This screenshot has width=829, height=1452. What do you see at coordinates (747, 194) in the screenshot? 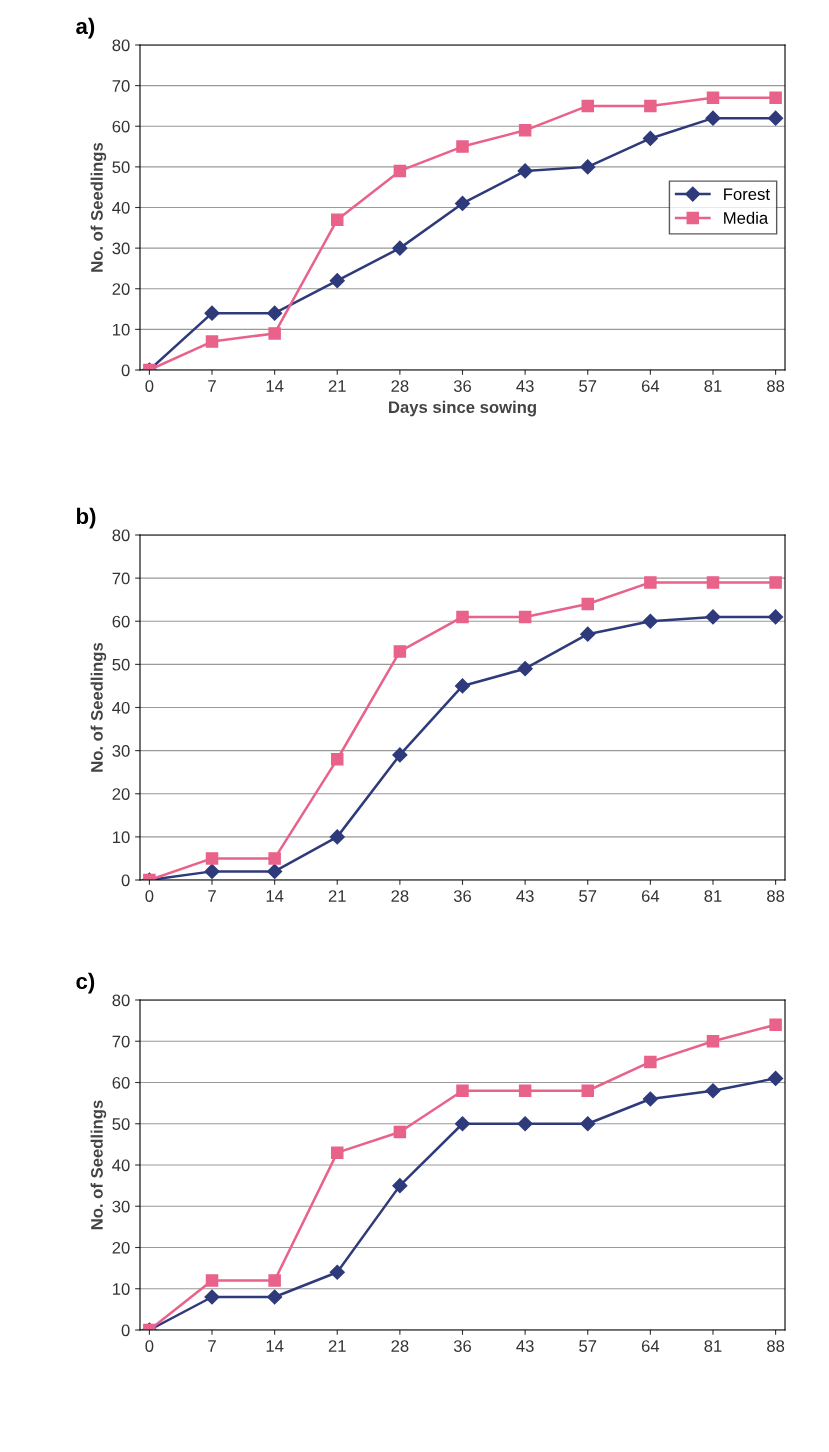
I see `legend-label: Forest` at bounding box center [747, 194].